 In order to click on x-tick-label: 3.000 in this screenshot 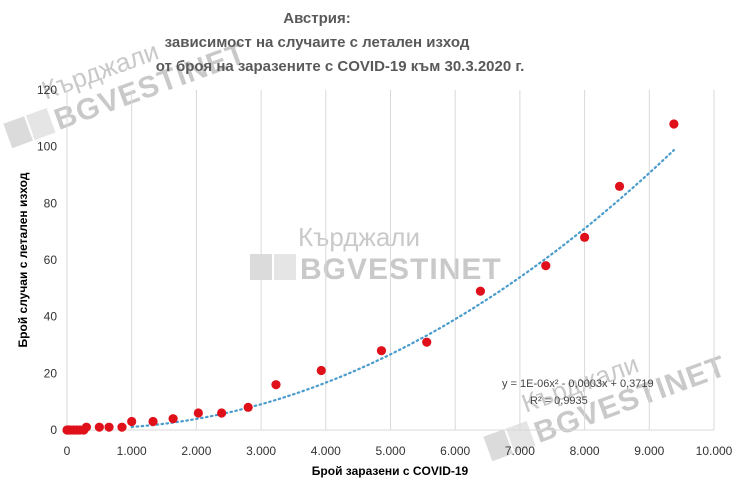, I will do `click(261, 451)`.